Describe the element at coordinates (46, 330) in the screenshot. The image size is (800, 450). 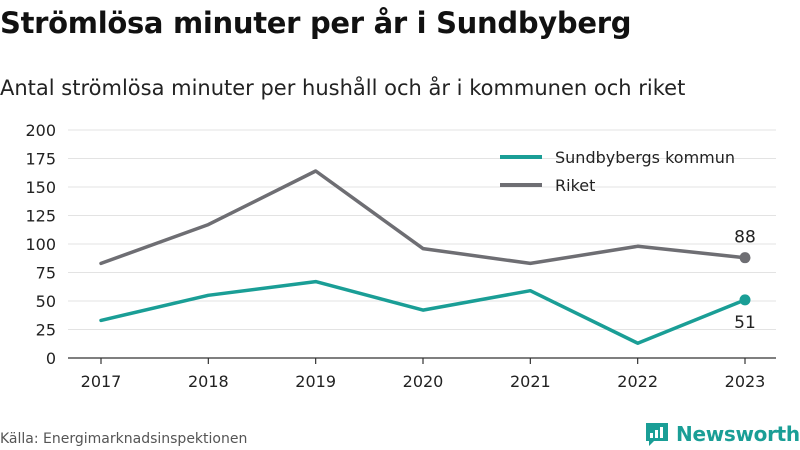
I see `y-tick-label: 25` at that location.